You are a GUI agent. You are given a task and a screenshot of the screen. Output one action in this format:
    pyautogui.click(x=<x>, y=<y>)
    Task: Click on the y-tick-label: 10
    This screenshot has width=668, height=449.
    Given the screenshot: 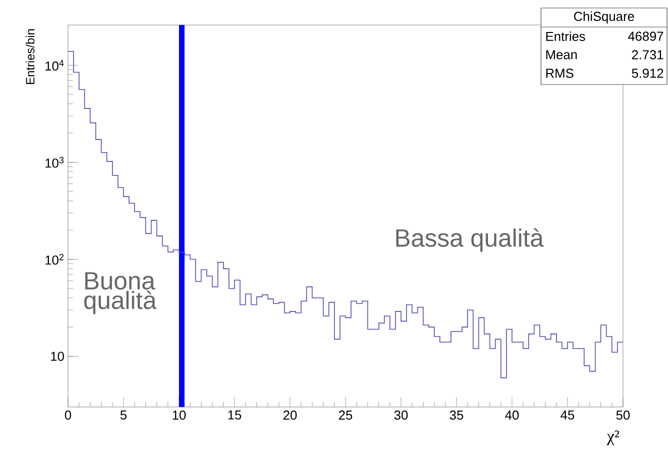 What is the action you would take?
    pyautogui.click(x=57, y=357)
    